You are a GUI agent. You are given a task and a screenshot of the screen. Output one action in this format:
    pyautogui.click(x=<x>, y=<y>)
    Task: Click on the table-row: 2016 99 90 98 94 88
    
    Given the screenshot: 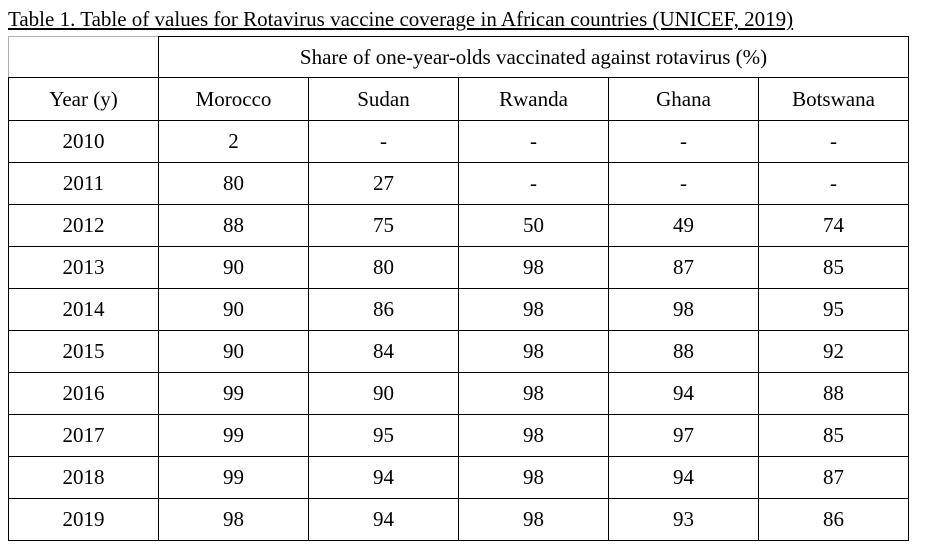 What is the action you would take?
    pyautogui.click(x=459, y=393)
    